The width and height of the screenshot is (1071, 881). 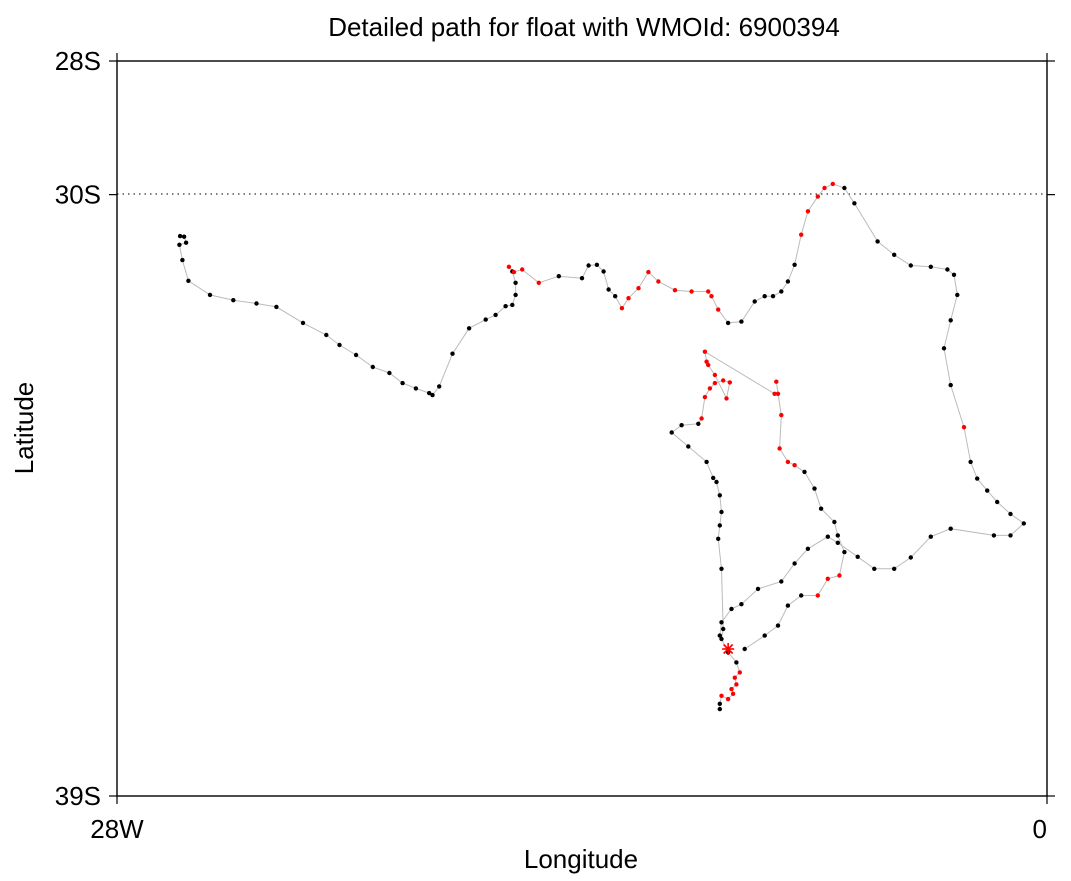 I want to click on y-tick-label: 39S, so click(x=78, y=796).